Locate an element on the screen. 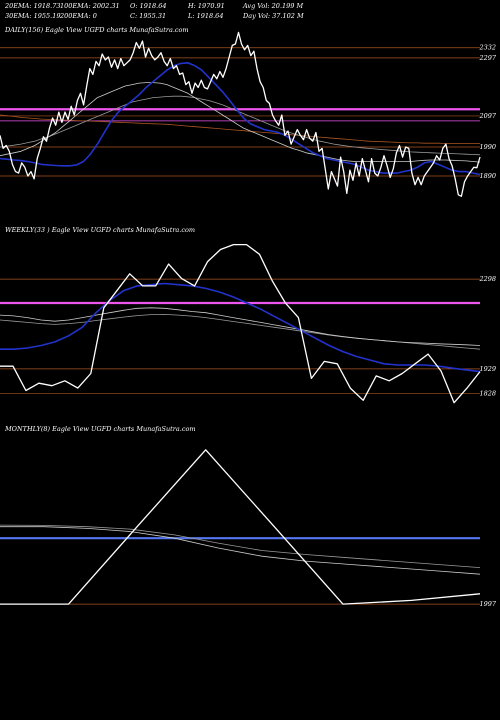 The image size is (500, 720). daily-series-ema_slower is located at coordinates (240, 125).